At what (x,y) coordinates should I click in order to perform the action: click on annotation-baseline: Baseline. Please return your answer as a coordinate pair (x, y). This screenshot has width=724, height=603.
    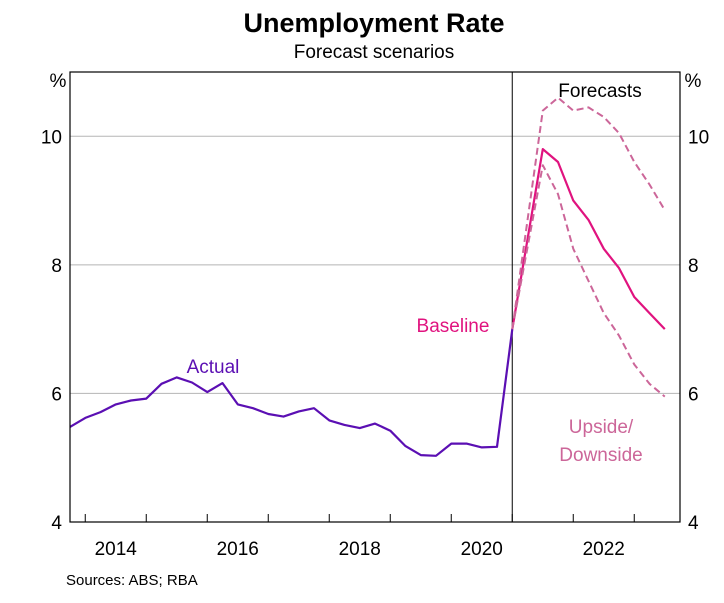
    Looking at the image, I should click on (453, 326).